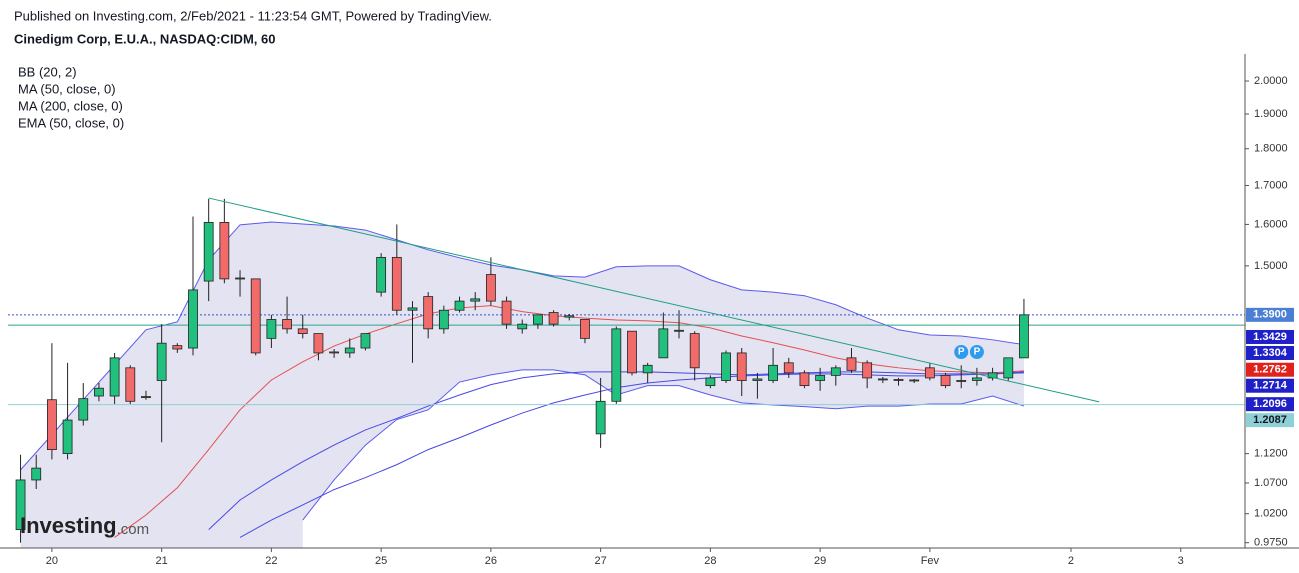 The image size is (1299, 573). What do you see at coordinates (1271, 483) in the screenshot?
I see `y-tick-label: 1.0700` at bounding box center [1271, 483].